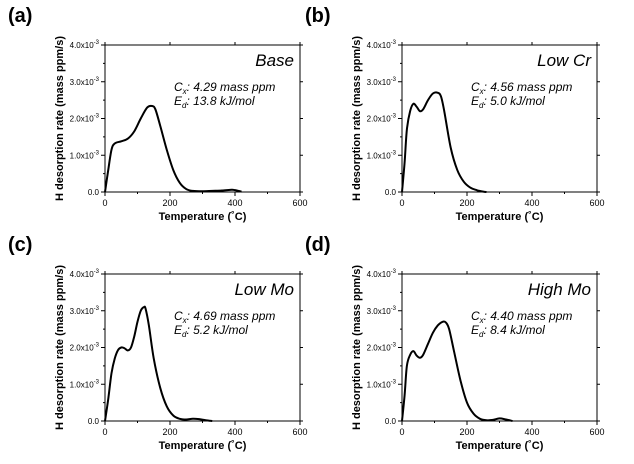 The width and height of the screenshot is (634, 464). Describe the element at coordinates (318, 245) in the screenshot. I see `panel-label: (d)` at that location.